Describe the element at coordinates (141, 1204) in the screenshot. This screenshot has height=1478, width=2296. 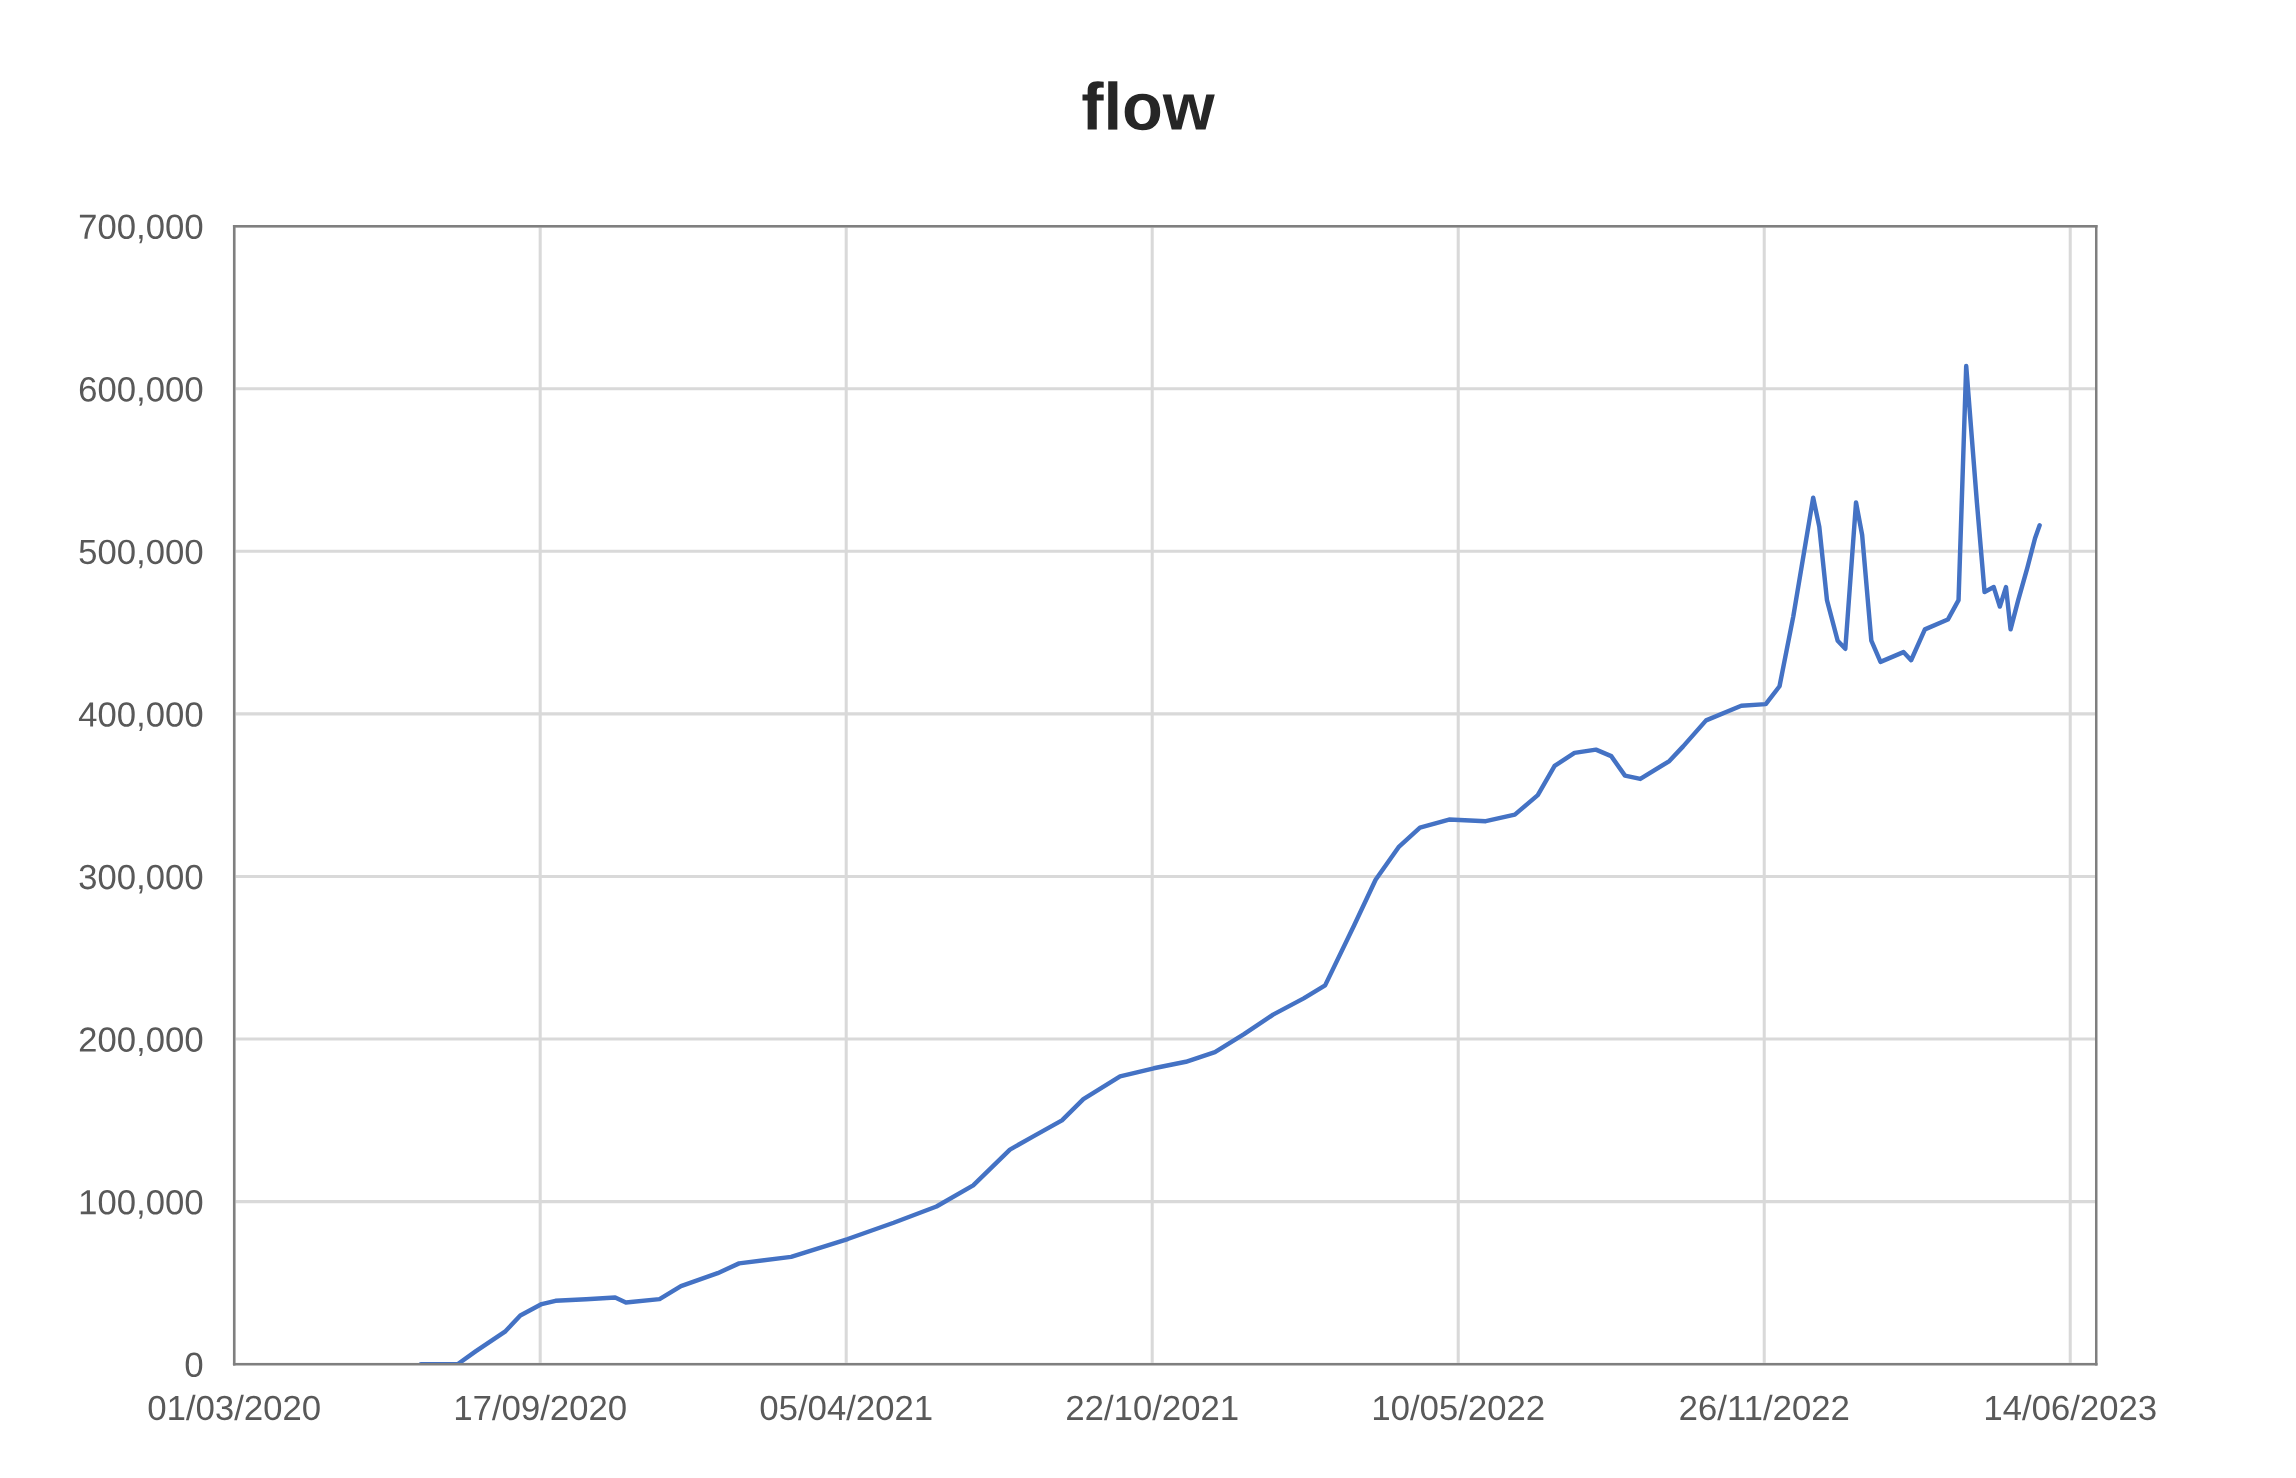
I see `y-tick-label: 100,000` at that location.